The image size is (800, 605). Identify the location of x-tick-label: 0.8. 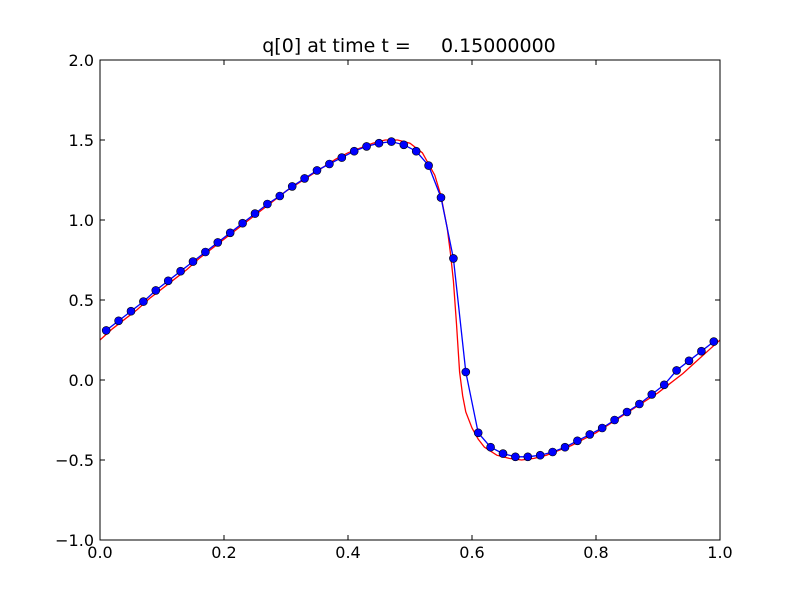
(595, 552).